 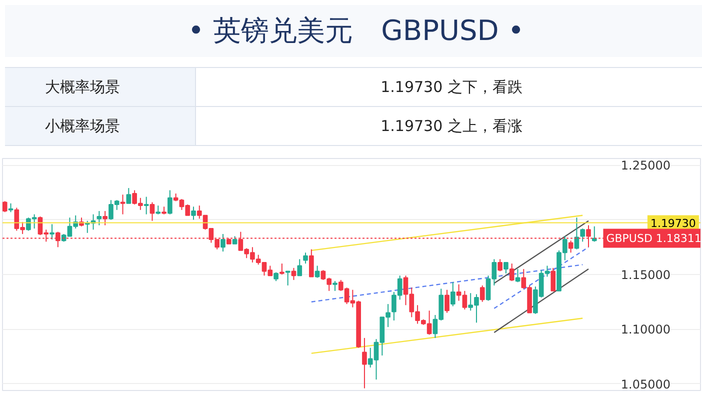 What do you see at coordinates (448, 87) in the screenshot?
I see `text: 1.19730 之下，看跌` at bounding box center [448, 87].